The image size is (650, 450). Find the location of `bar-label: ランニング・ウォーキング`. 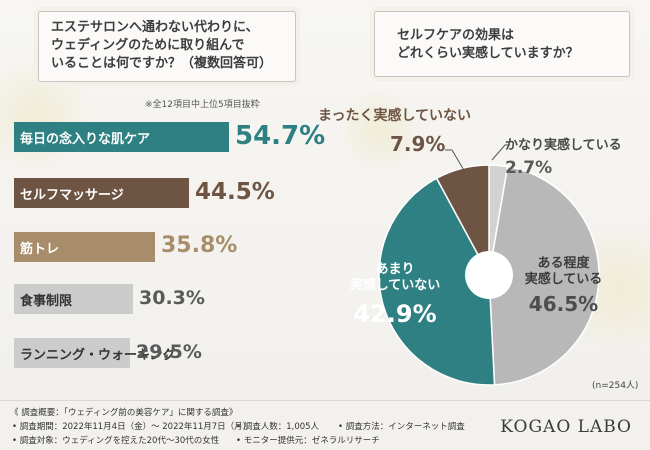

bar-label: ランニング・ウォーキング is located at coordinates (98, 355).